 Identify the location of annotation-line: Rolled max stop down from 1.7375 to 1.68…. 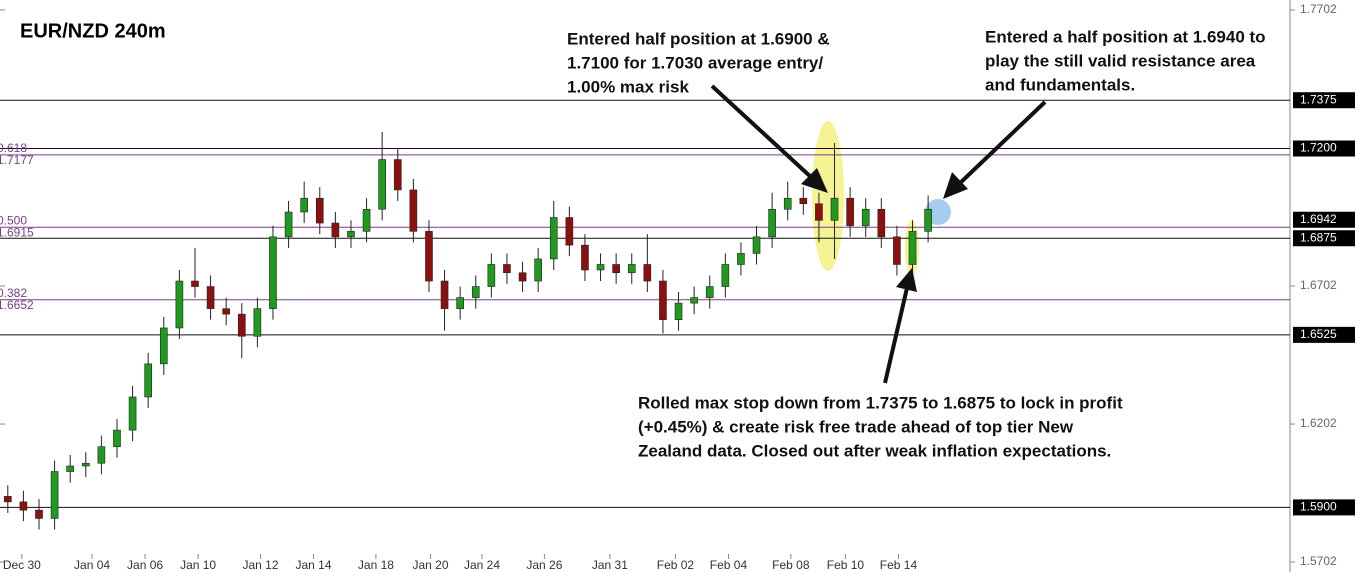
(880, 402).